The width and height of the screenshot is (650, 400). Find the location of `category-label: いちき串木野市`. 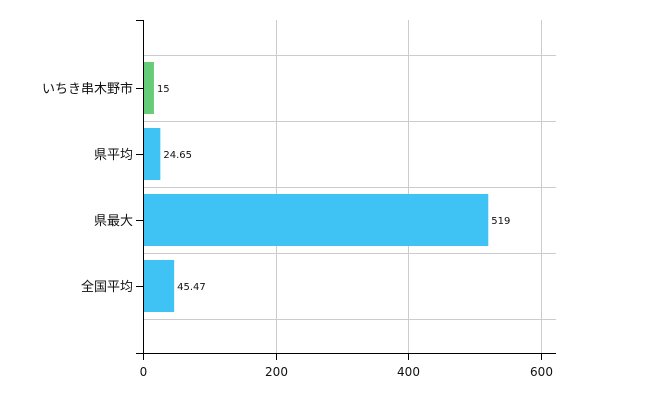

category-label: いちき串木野市 is located at coordinates (87, 89).